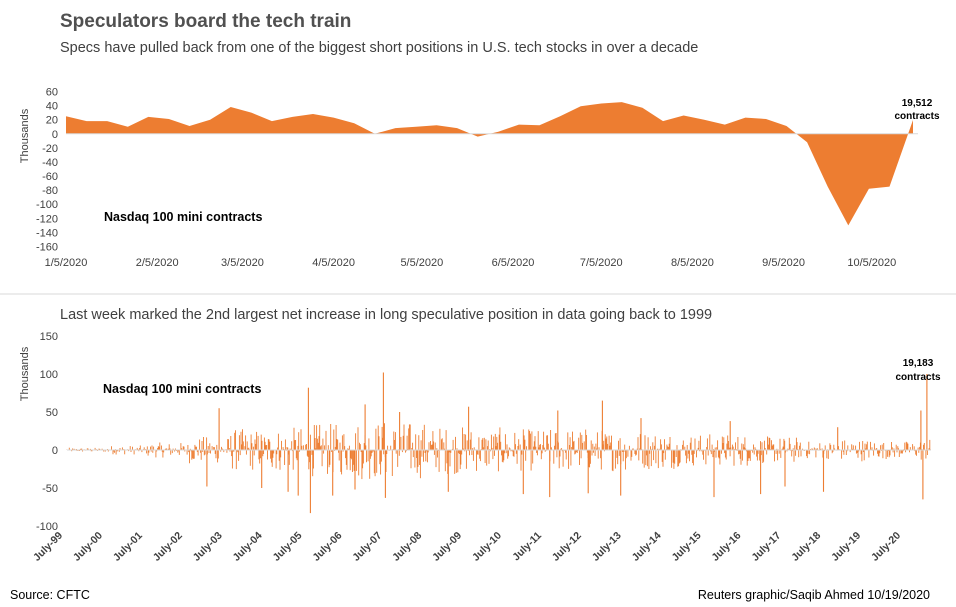 The image size is (956, 607). What do you see at coordinates (182, 389) in the screenshot?
I see `bottom-series-label: Nasdaq 100 mini contracts` at bounding box center [182, 389].